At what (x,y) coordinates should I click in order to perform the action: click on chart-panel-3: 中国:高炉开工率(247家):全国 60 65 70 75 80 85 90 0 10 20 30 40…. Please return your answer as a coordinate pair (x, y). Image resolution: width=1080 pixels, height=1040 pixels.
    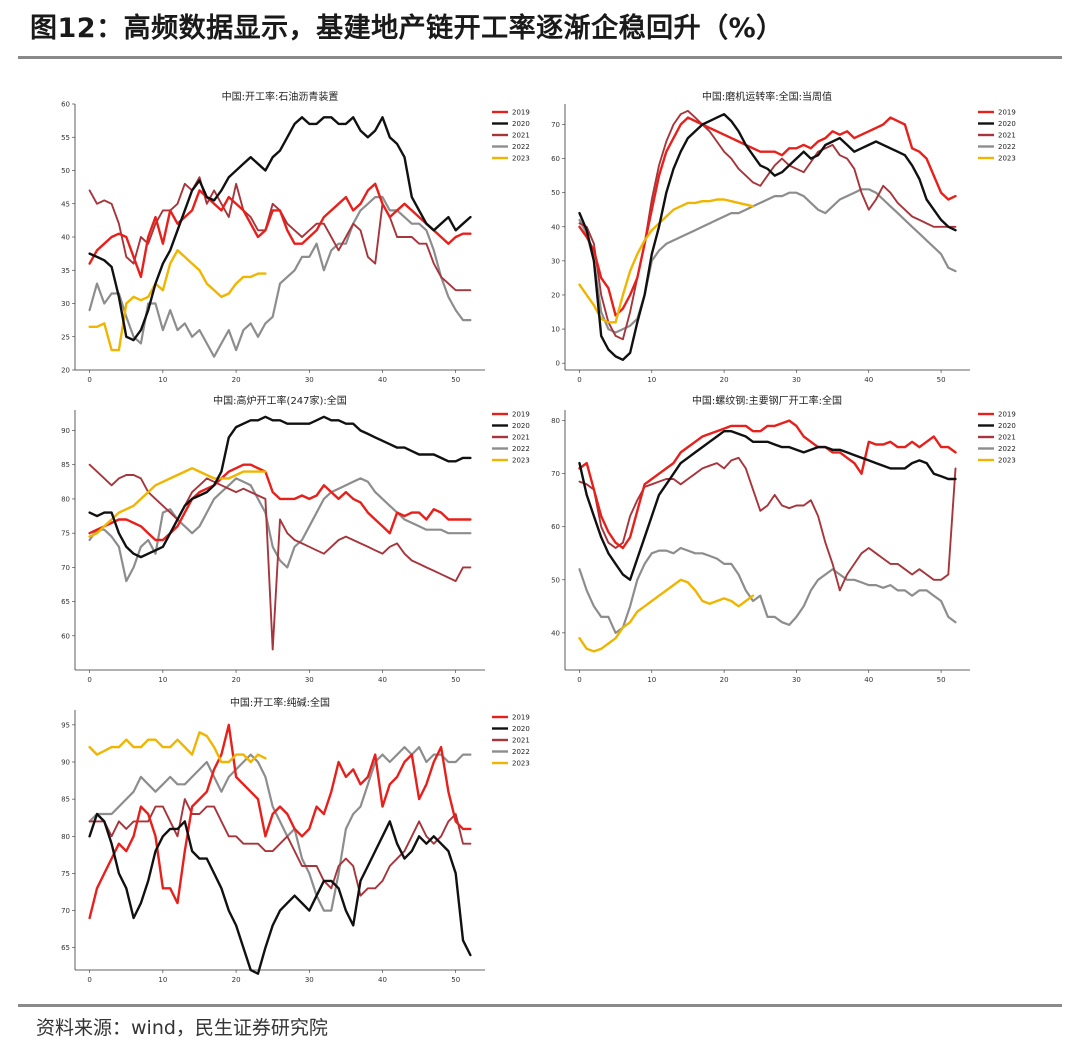
    Looking at the image, I should click on (295, 539).